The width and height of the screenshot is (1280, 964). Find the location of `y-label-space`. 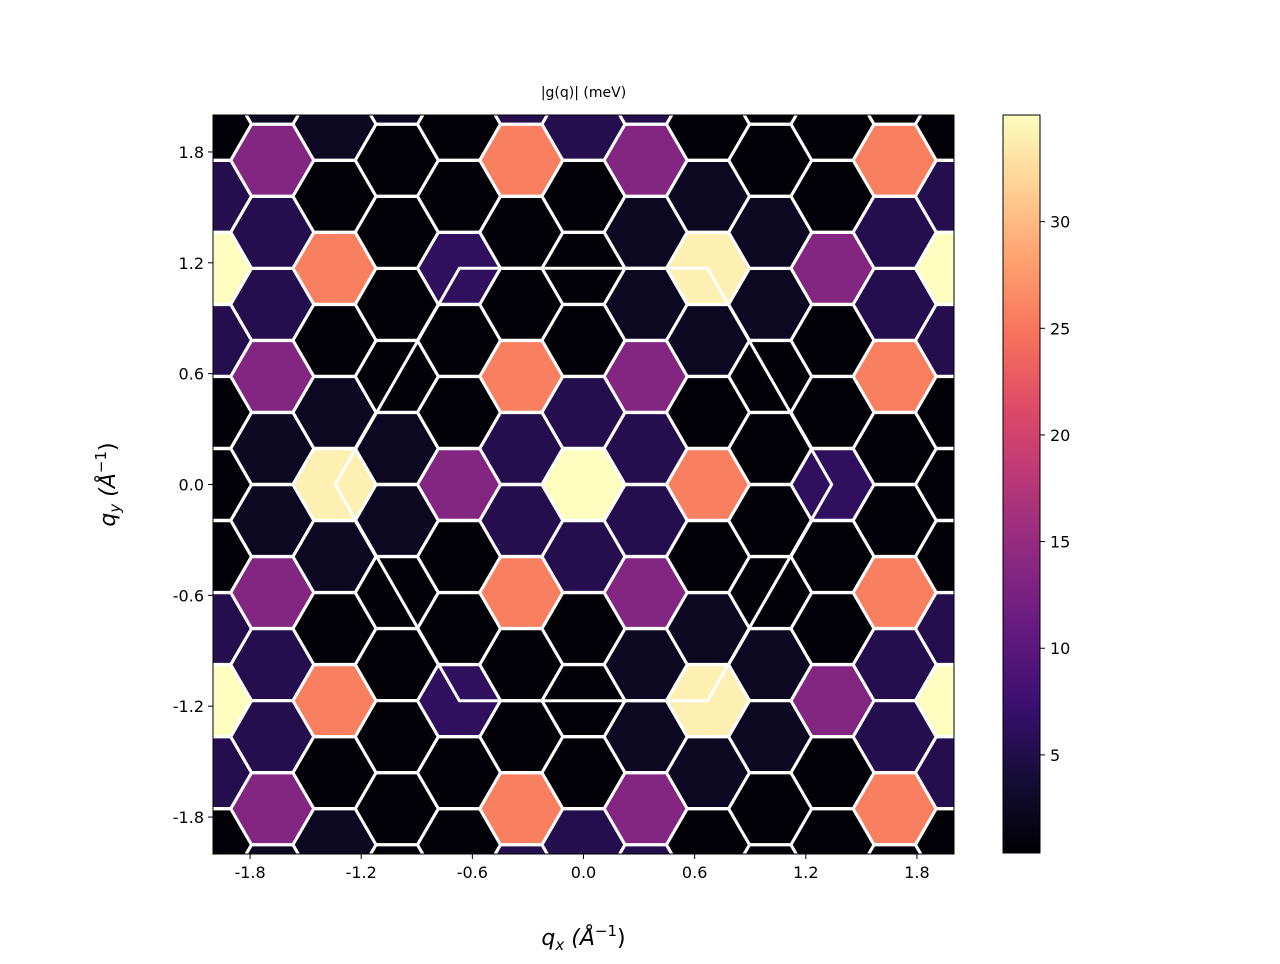

y-label-space is located at coordinates (108, 500).